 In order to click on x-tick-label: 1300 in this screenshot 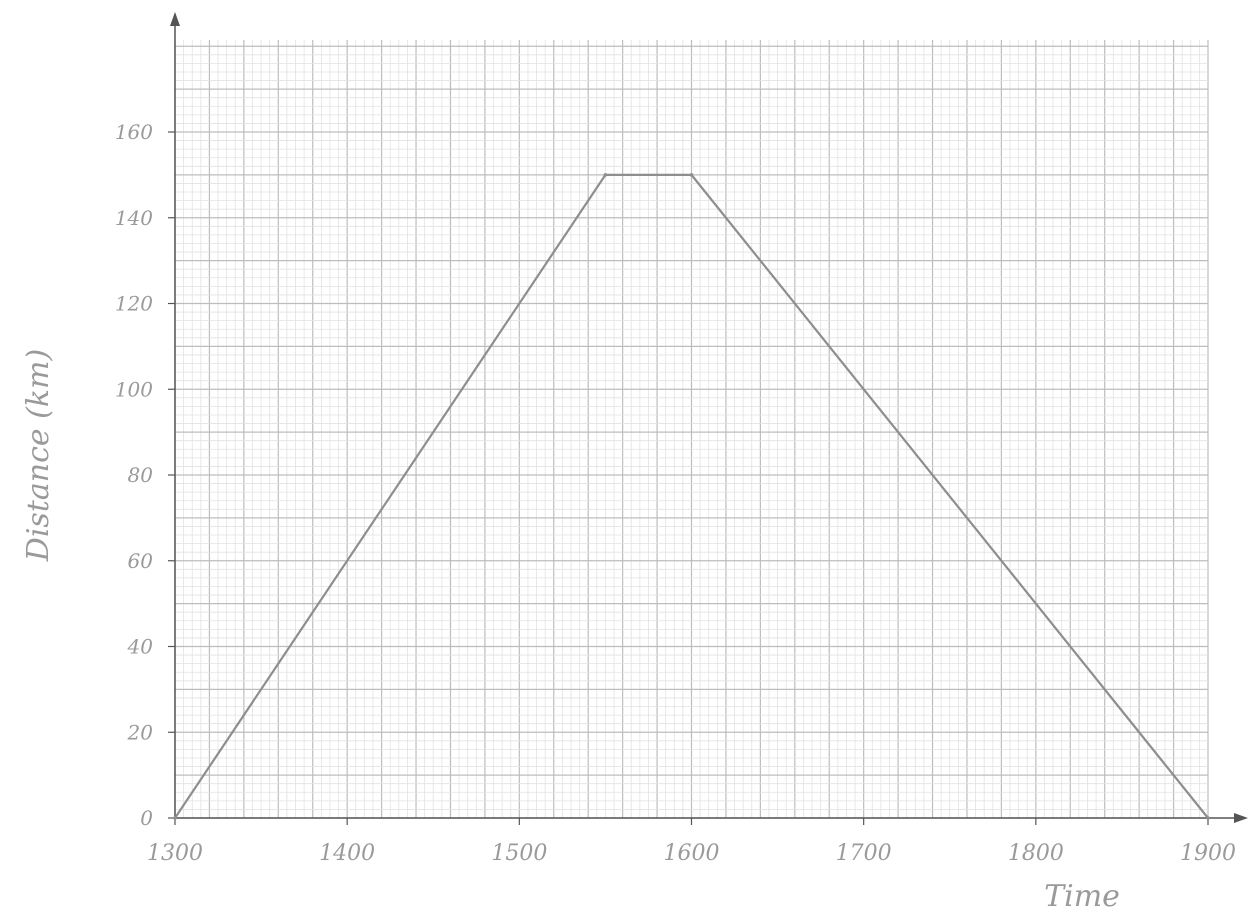, I will do `click(175, 853)`.